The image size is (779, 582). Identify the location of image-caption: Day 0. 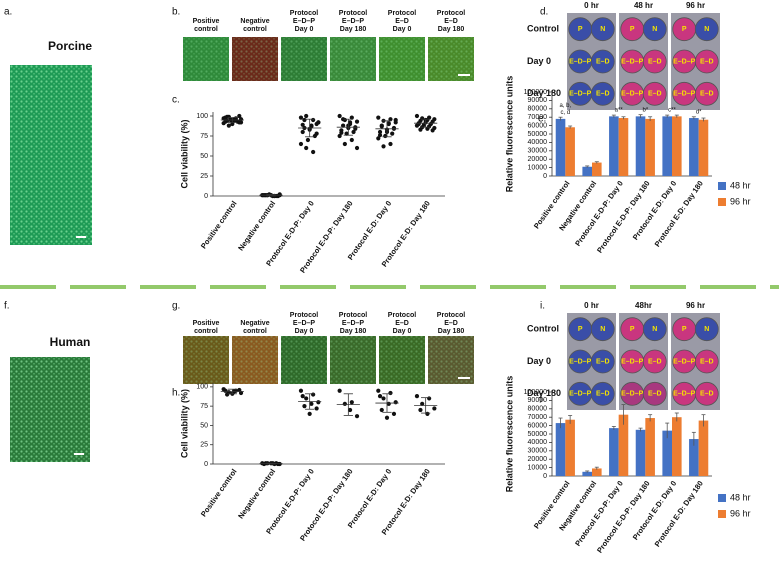
(402, 29).